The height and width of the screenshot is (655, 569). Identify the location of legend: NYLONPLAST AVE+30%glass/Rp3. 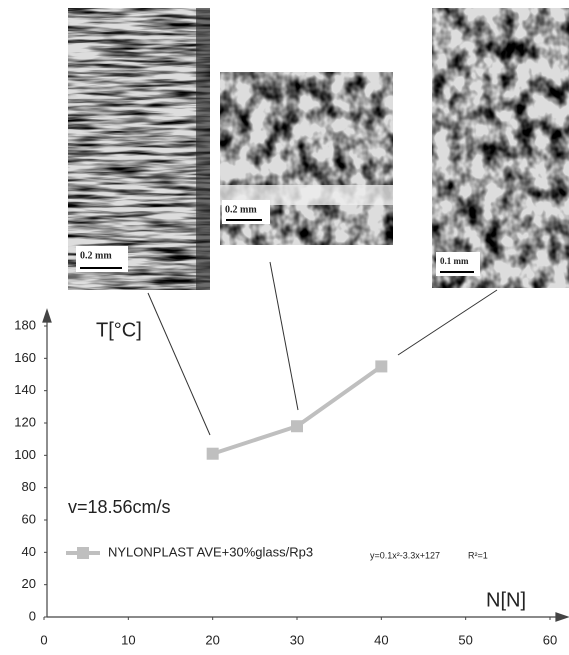
(189, 551).